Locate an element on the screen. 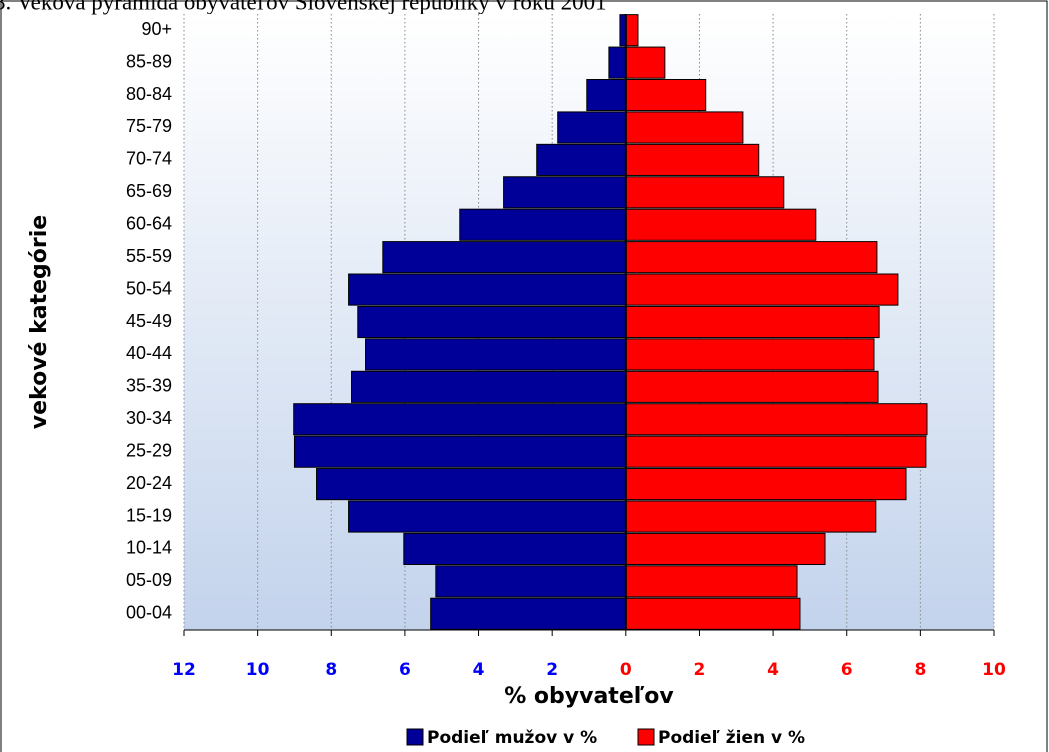  legend-label: Podieľ mužov v % is located at coordinates (512, 738).